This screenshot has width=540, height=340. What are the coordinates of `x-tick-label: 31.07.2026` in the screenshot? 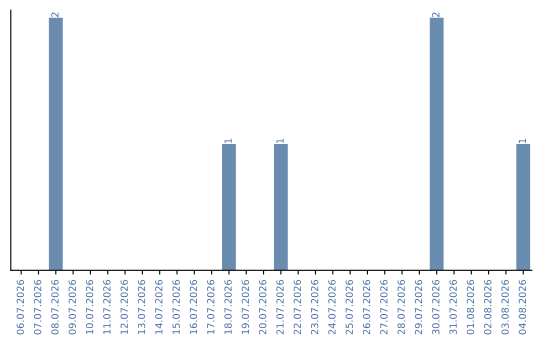 It's located at (453, 307).